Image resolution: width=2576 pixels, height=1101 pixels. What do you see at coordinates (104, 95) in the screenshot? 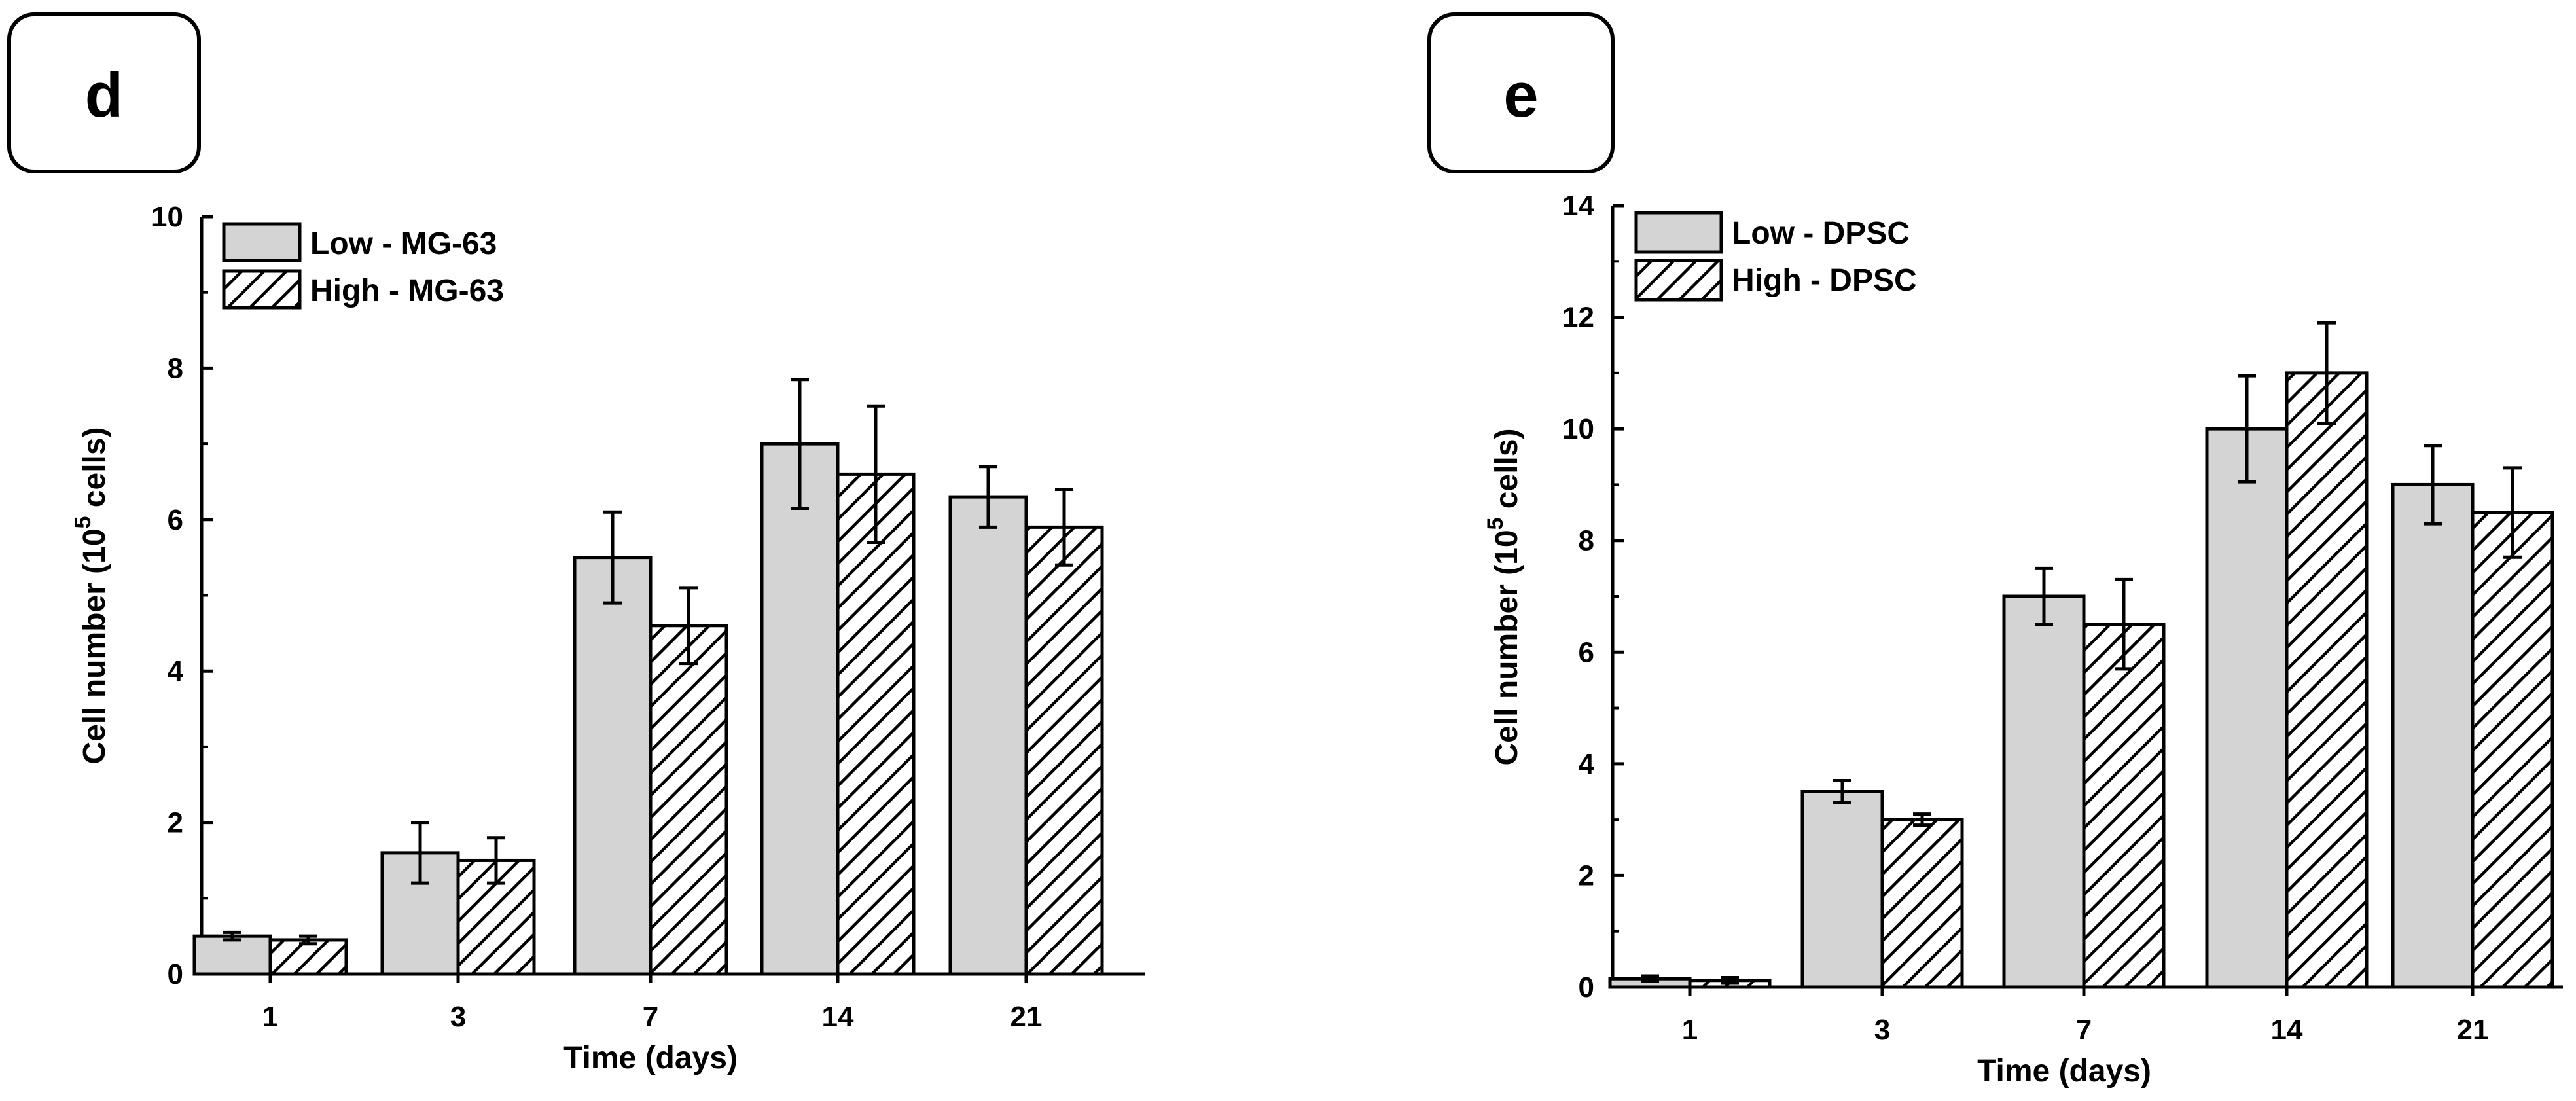
I see `panel-label-d: d` at bounding box center [104, 95].